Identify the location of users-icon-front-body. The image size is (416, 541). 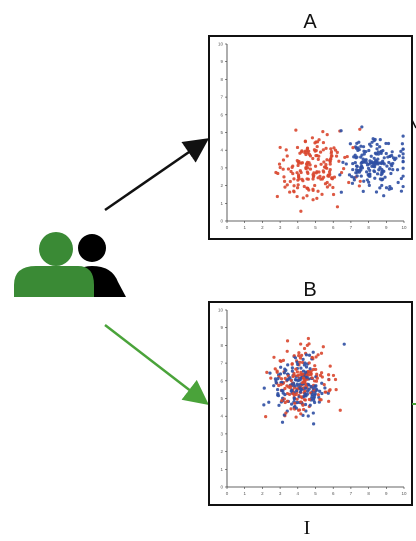
(54, 281).